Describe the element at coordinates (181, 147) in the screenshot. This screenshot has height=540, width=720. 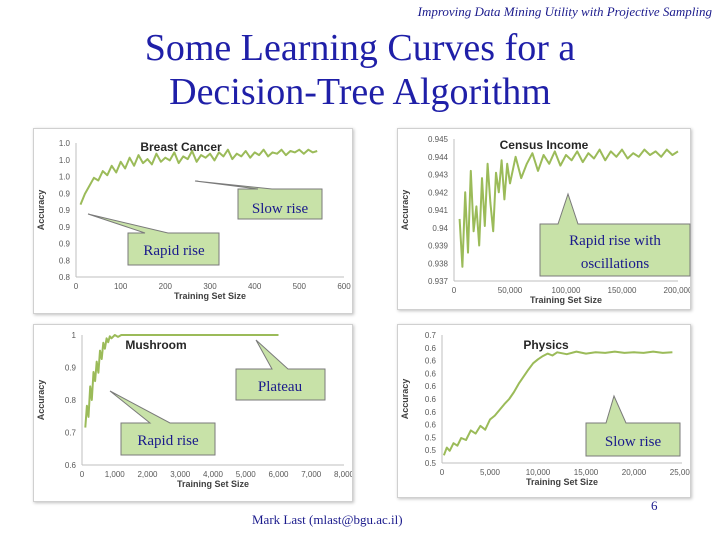
I see `breast-chart-title: Breast Cancer` at that location.